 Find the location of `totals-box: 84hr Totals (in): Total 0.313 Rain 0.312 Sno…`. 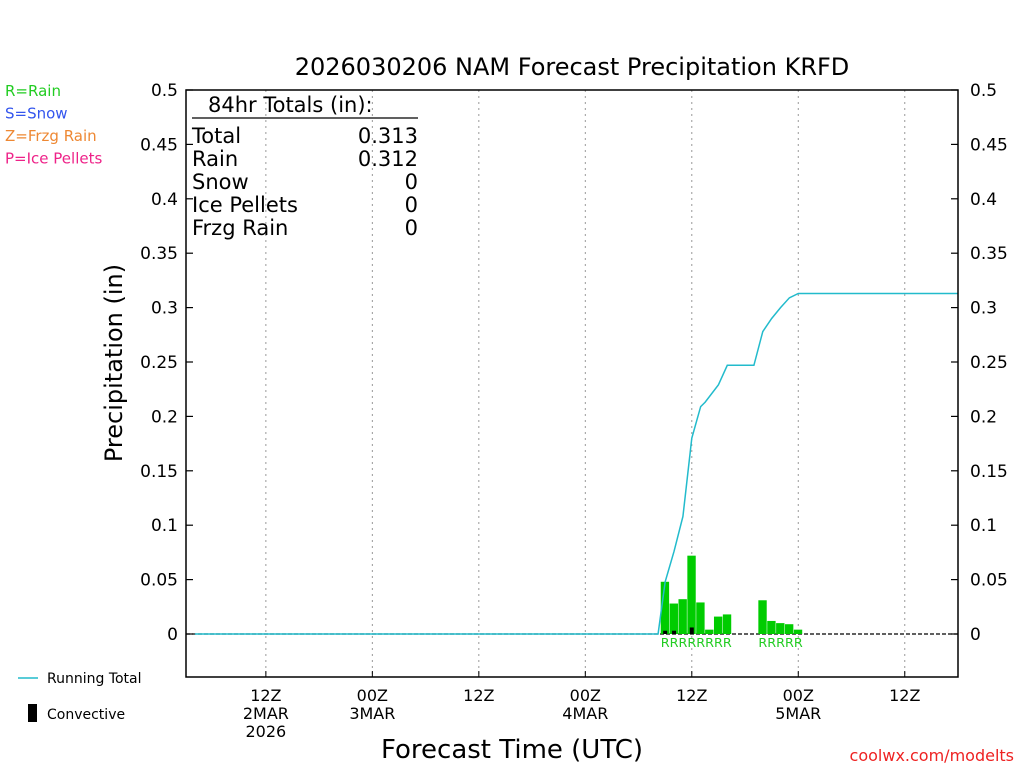

totals-box: 84hr Totals (in): Total 0.313 Rain 0.312 Sno… is located at coordinates (304, 166).